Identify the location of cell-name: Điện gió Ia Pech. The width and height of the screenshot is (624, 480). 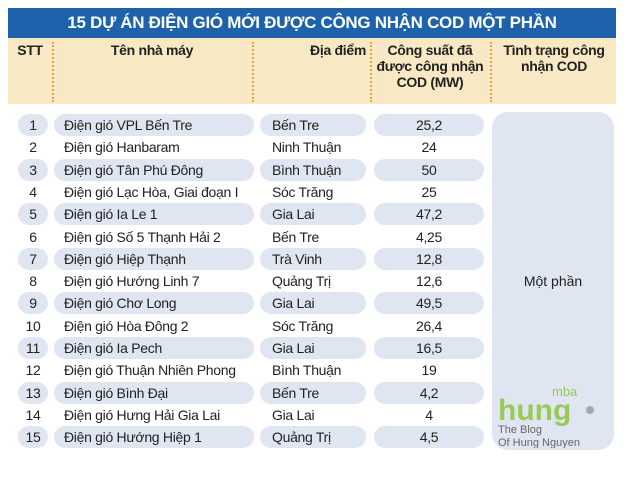
(154, 348).